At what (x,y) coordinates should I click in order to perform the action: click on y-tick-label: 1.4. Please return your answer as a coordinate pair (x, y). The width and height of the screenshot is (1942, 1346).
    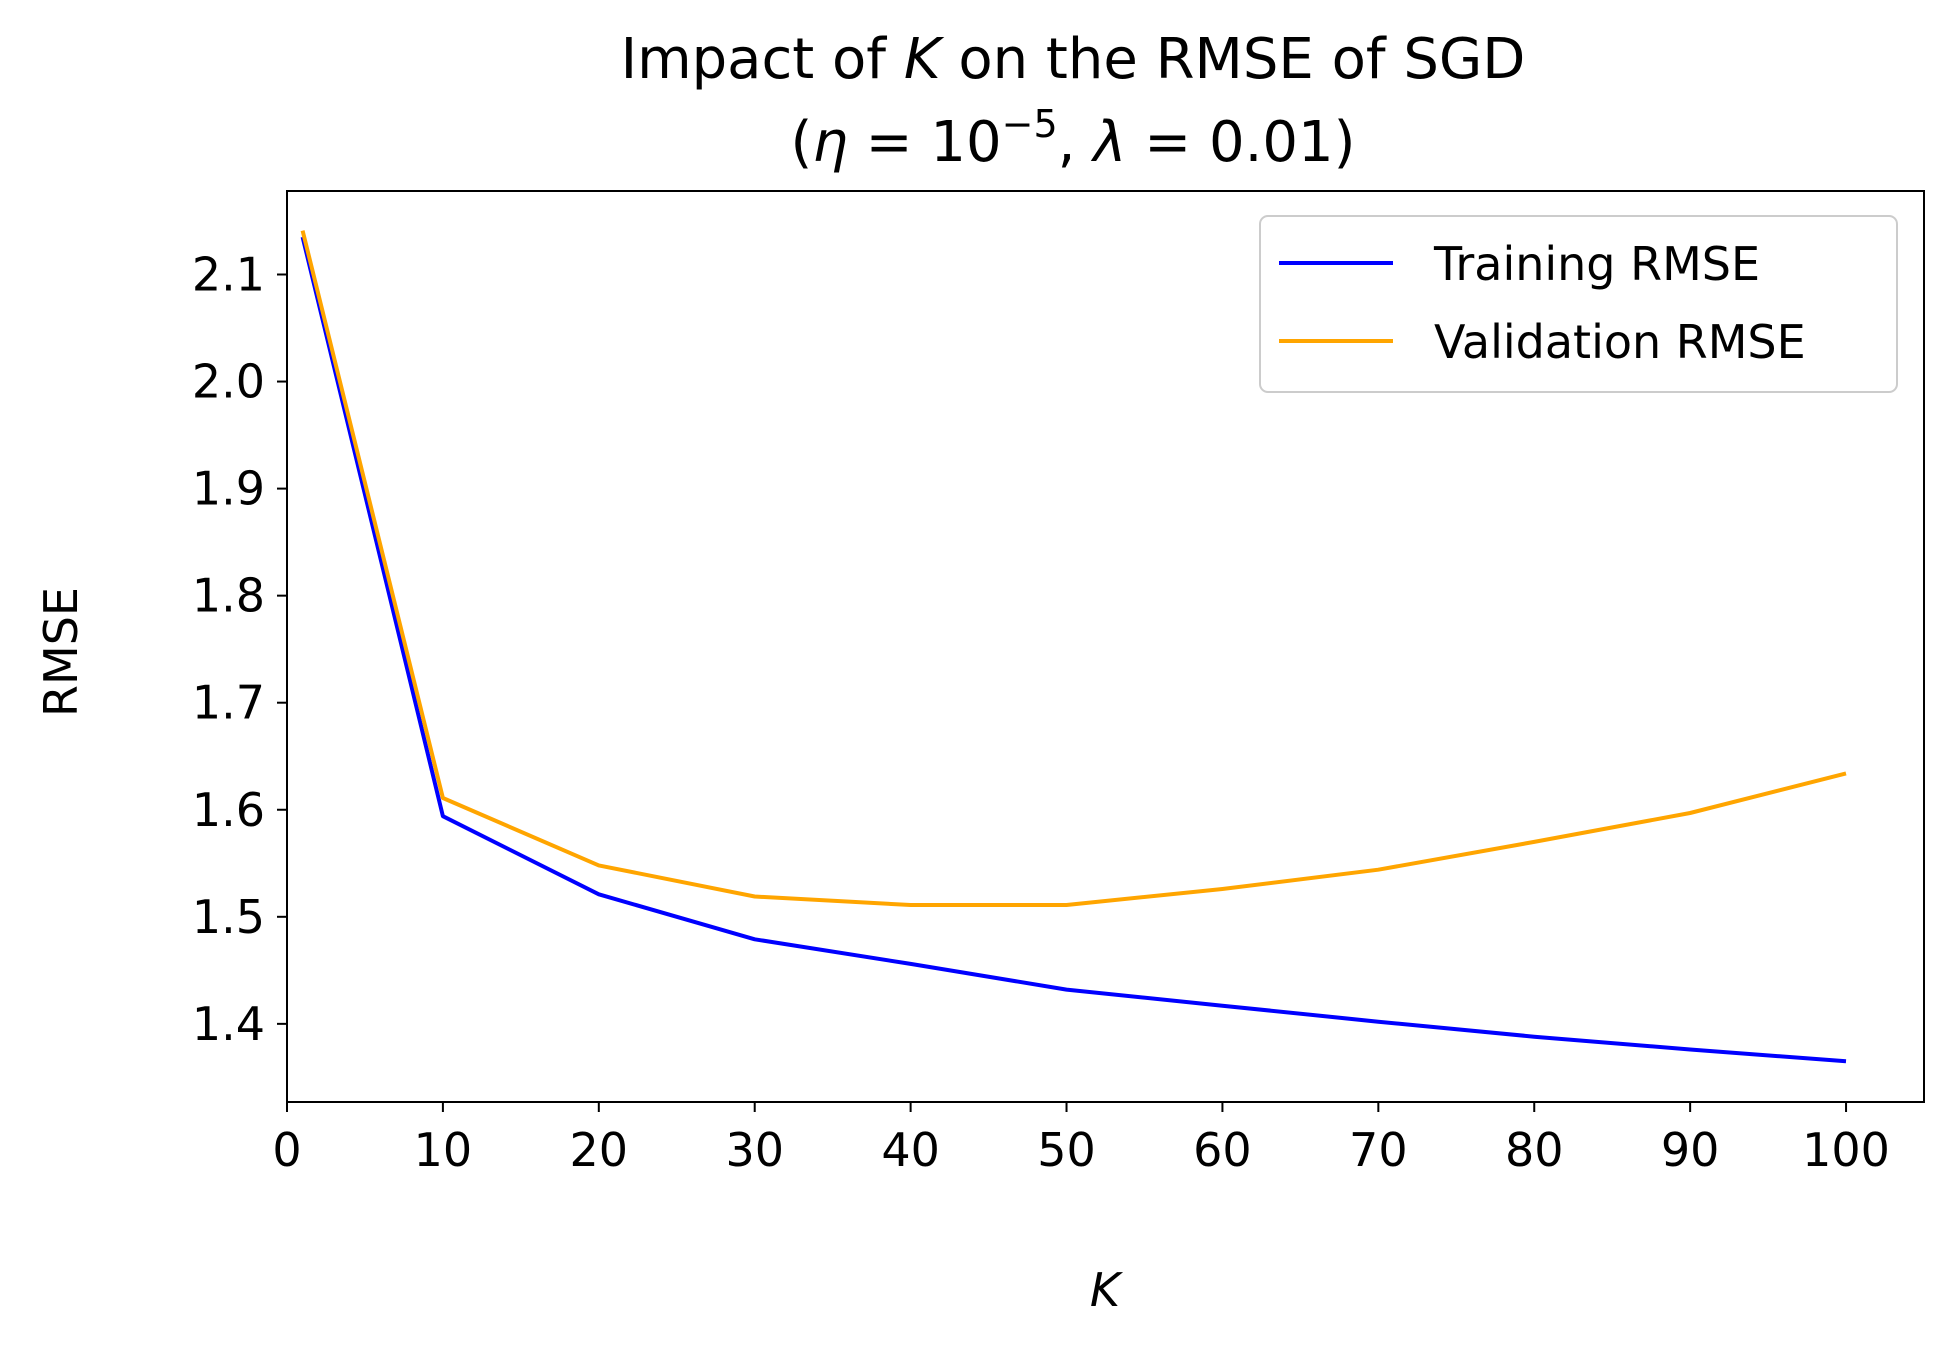
    Looking at the image, I should click on (228, 1024).